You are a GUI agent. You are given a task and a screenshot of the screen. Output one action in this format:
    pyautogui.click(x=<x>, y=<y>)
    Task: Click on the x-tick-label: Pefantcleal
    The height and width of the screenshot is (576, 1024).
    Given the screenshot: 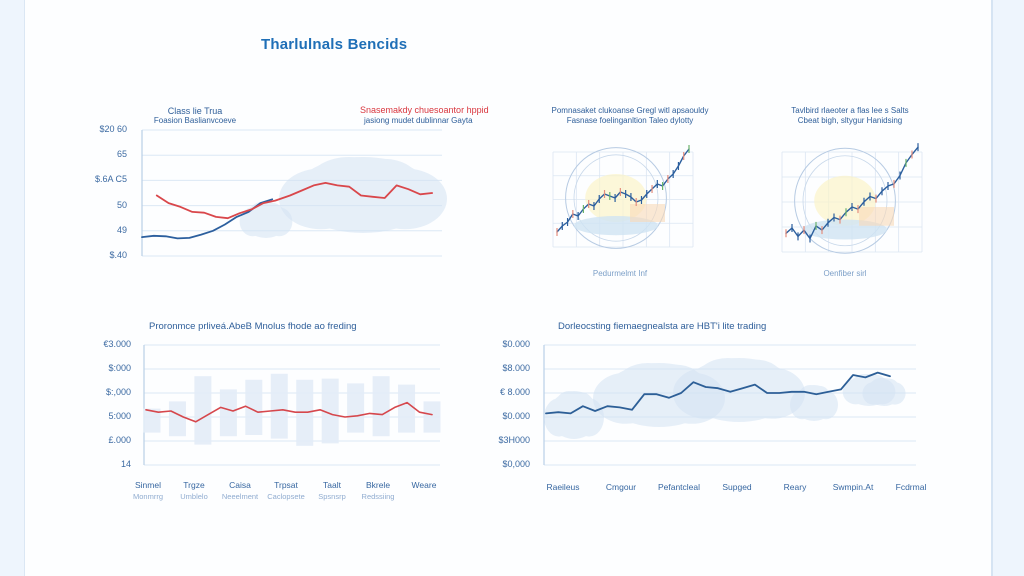 What is the action you would take?
    pyautogui.click(x=679, y=487)
    